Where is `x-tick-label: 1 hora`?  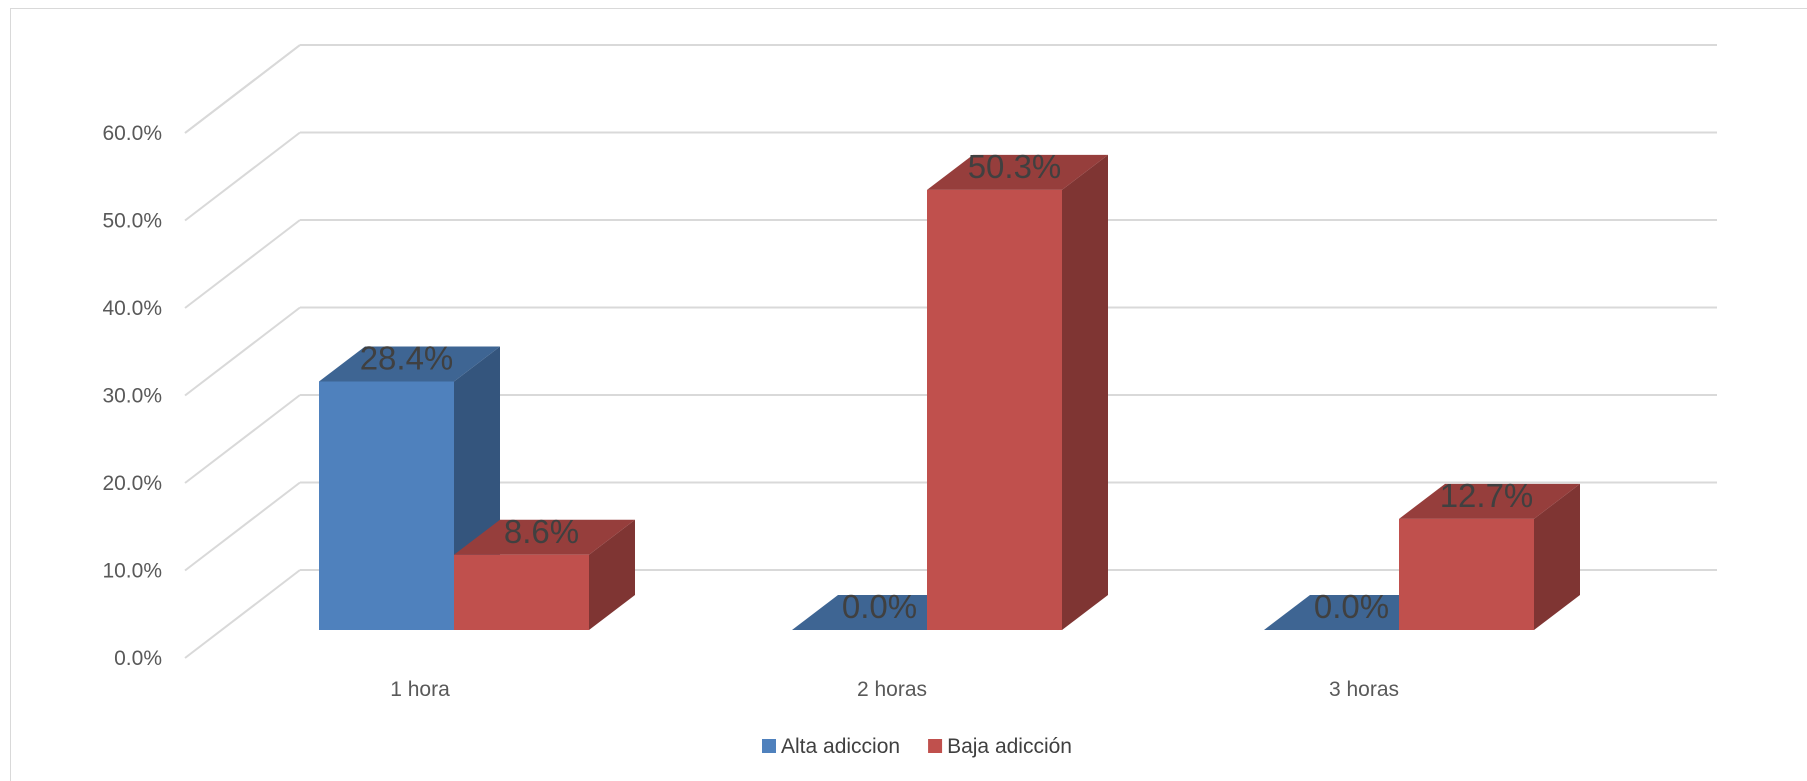 x-tick-label: 1 hora is located at coordinates (420, 689).